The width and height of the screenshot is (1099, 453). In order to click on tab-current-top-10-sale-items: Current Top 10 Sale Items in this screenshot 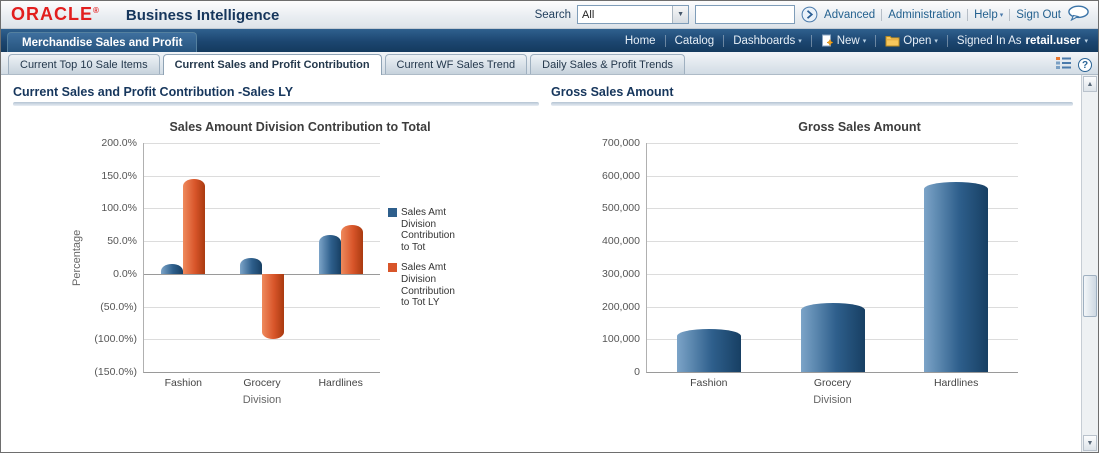, I will do `click(84, 64)`.